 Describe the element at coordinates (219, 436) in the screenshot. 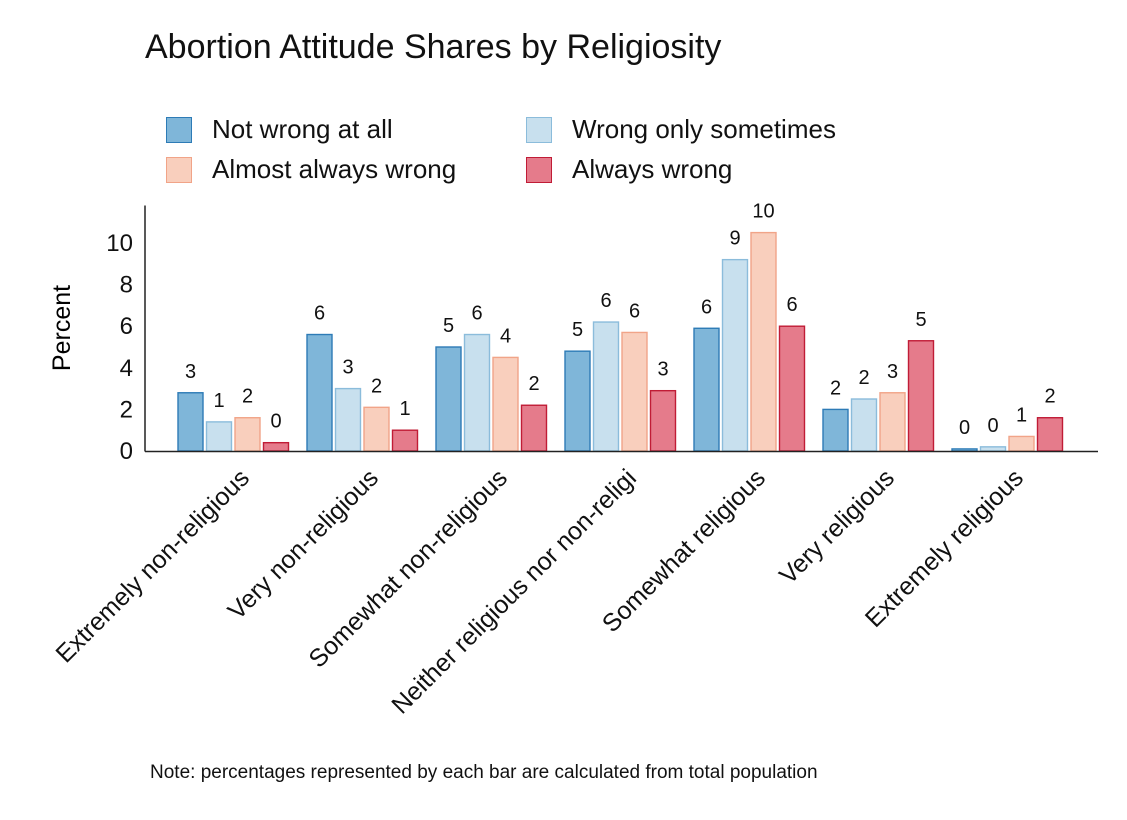

I see `bar-wrong-only-sometimes-extremely-non-religious` at that location.